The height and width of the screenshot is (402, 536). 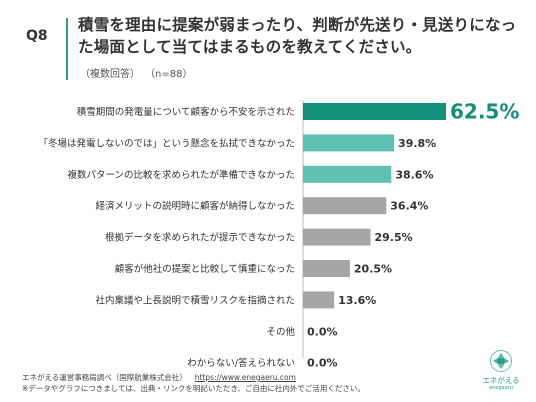 What do you see at coordinates (37, 36) in the screenshot?
I see `question-number: Q8` at bounding box center [37, 36].